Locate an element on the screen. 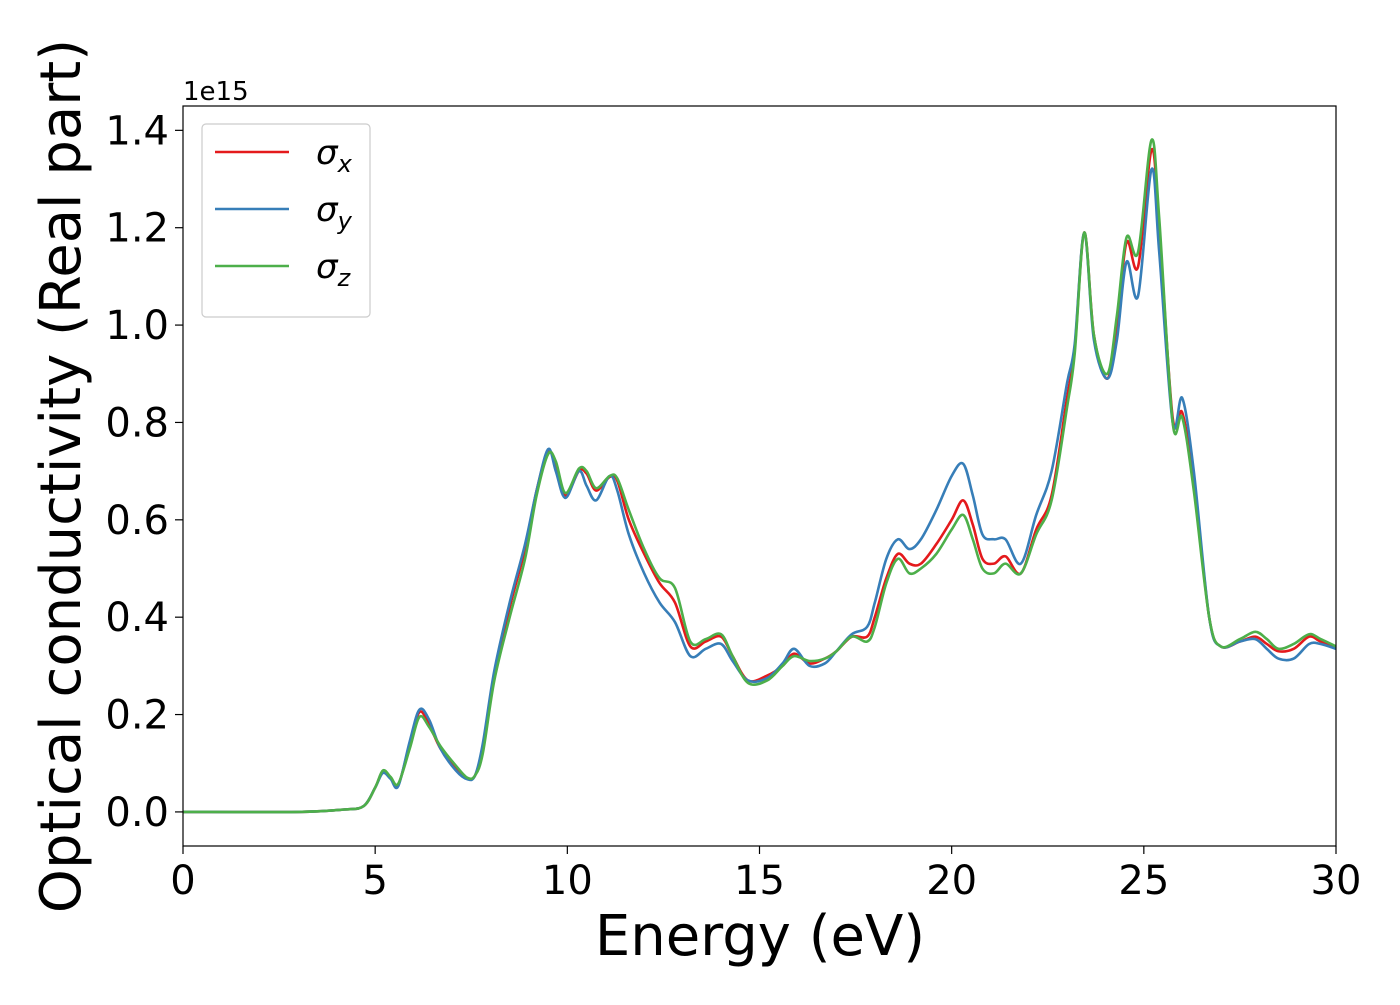 The width and height of the screenshot is (1400, 1005). y-tick-label: 1.0 is located at coordinates (137, 326).